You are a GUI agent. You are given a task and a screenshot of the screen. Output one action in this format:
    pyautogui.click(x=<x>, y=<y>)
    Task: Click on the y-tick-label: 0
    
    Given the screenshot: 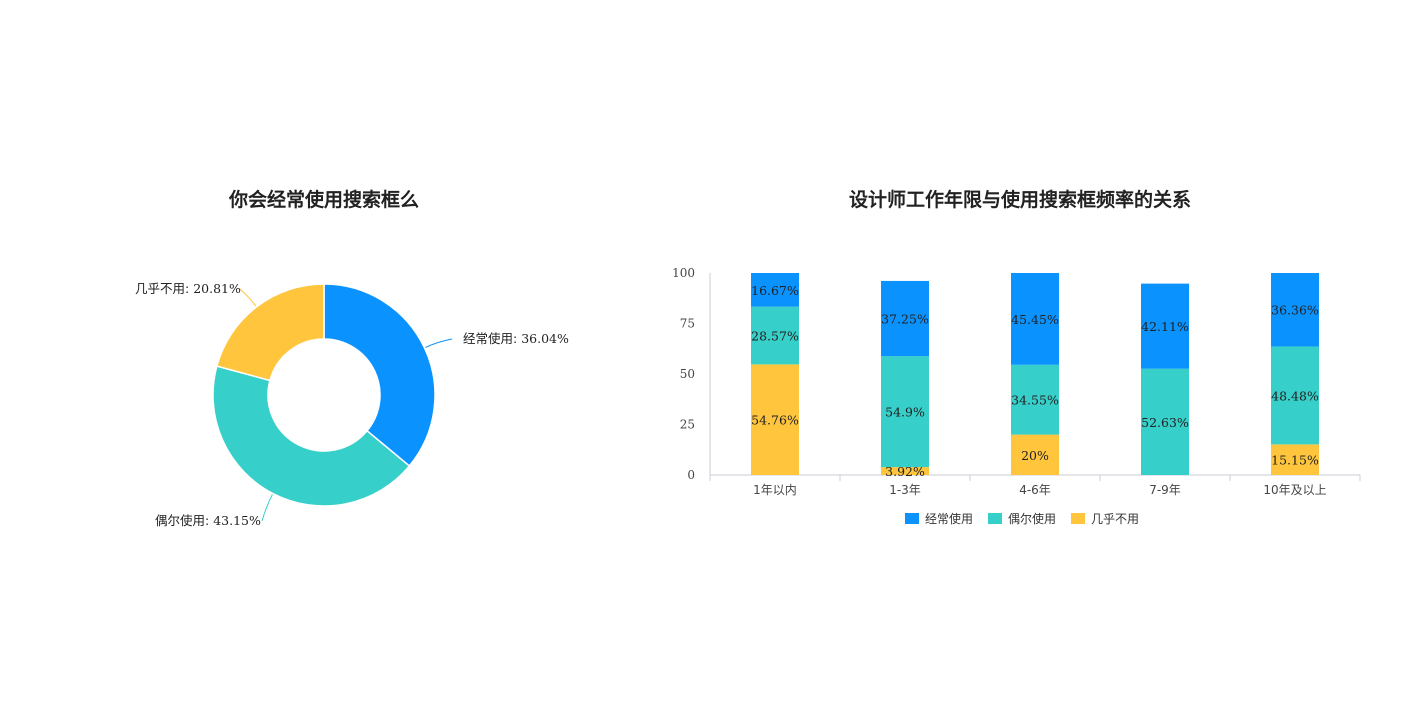 What is the action you would take?
    pyautogui.click(x=691, y=475)
    